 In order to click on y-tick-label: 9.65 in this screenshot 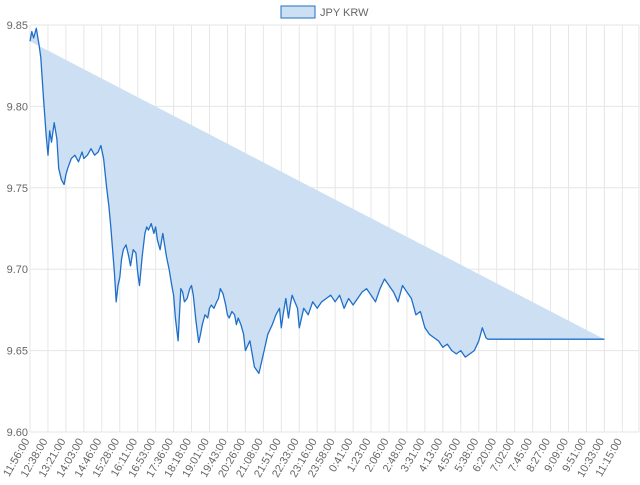, I will do `click(17, 352)`.